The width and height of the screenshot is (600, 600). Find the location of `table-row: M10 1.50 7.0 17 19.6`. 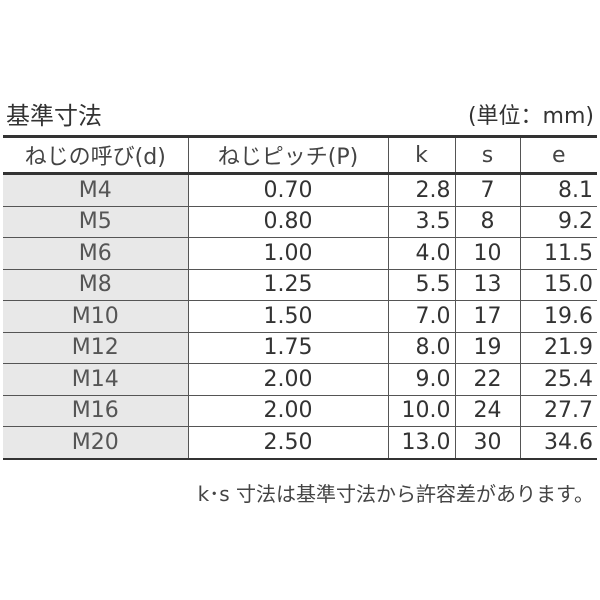

table-row: M10 1.50 7.0 17 19.6 is located at coordinates (300, 316).